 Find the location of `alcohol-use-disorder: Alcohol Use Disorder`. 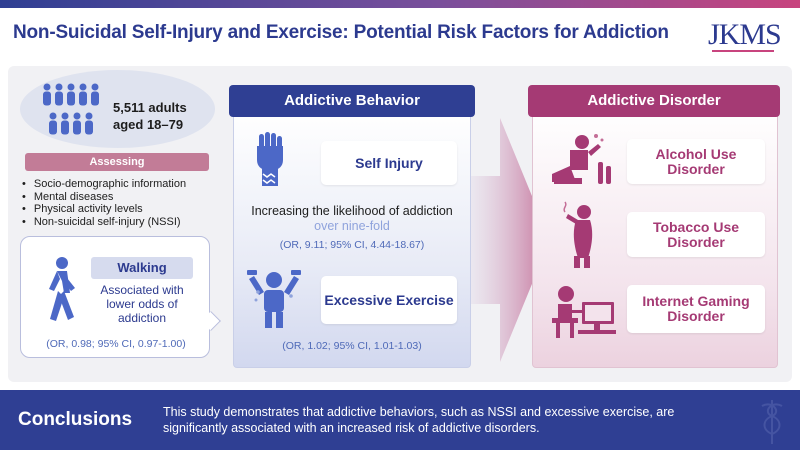

alcohol-use-disorder: Alcohol Use Disorder is located at coordinates (696, 161).